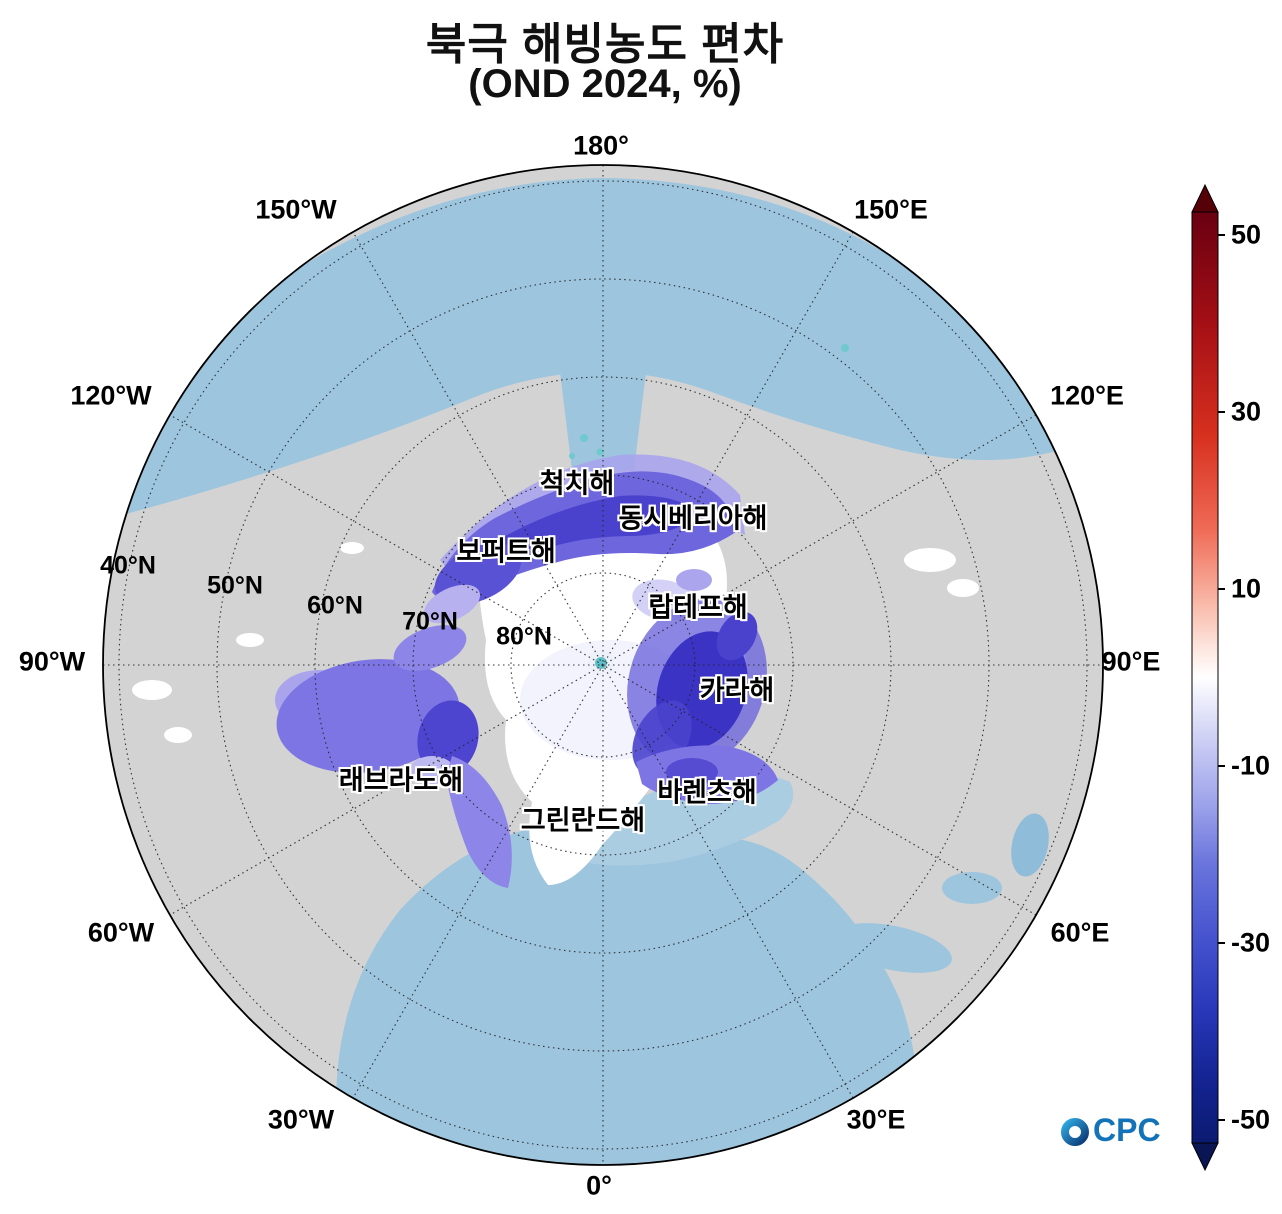 The height and width of the screenshot is (1214, 1282). What do you see at coordinates (121, 932) in the screenshot?
I see `longitude-label-60w: 60°W` at bounding box center [121, 932].